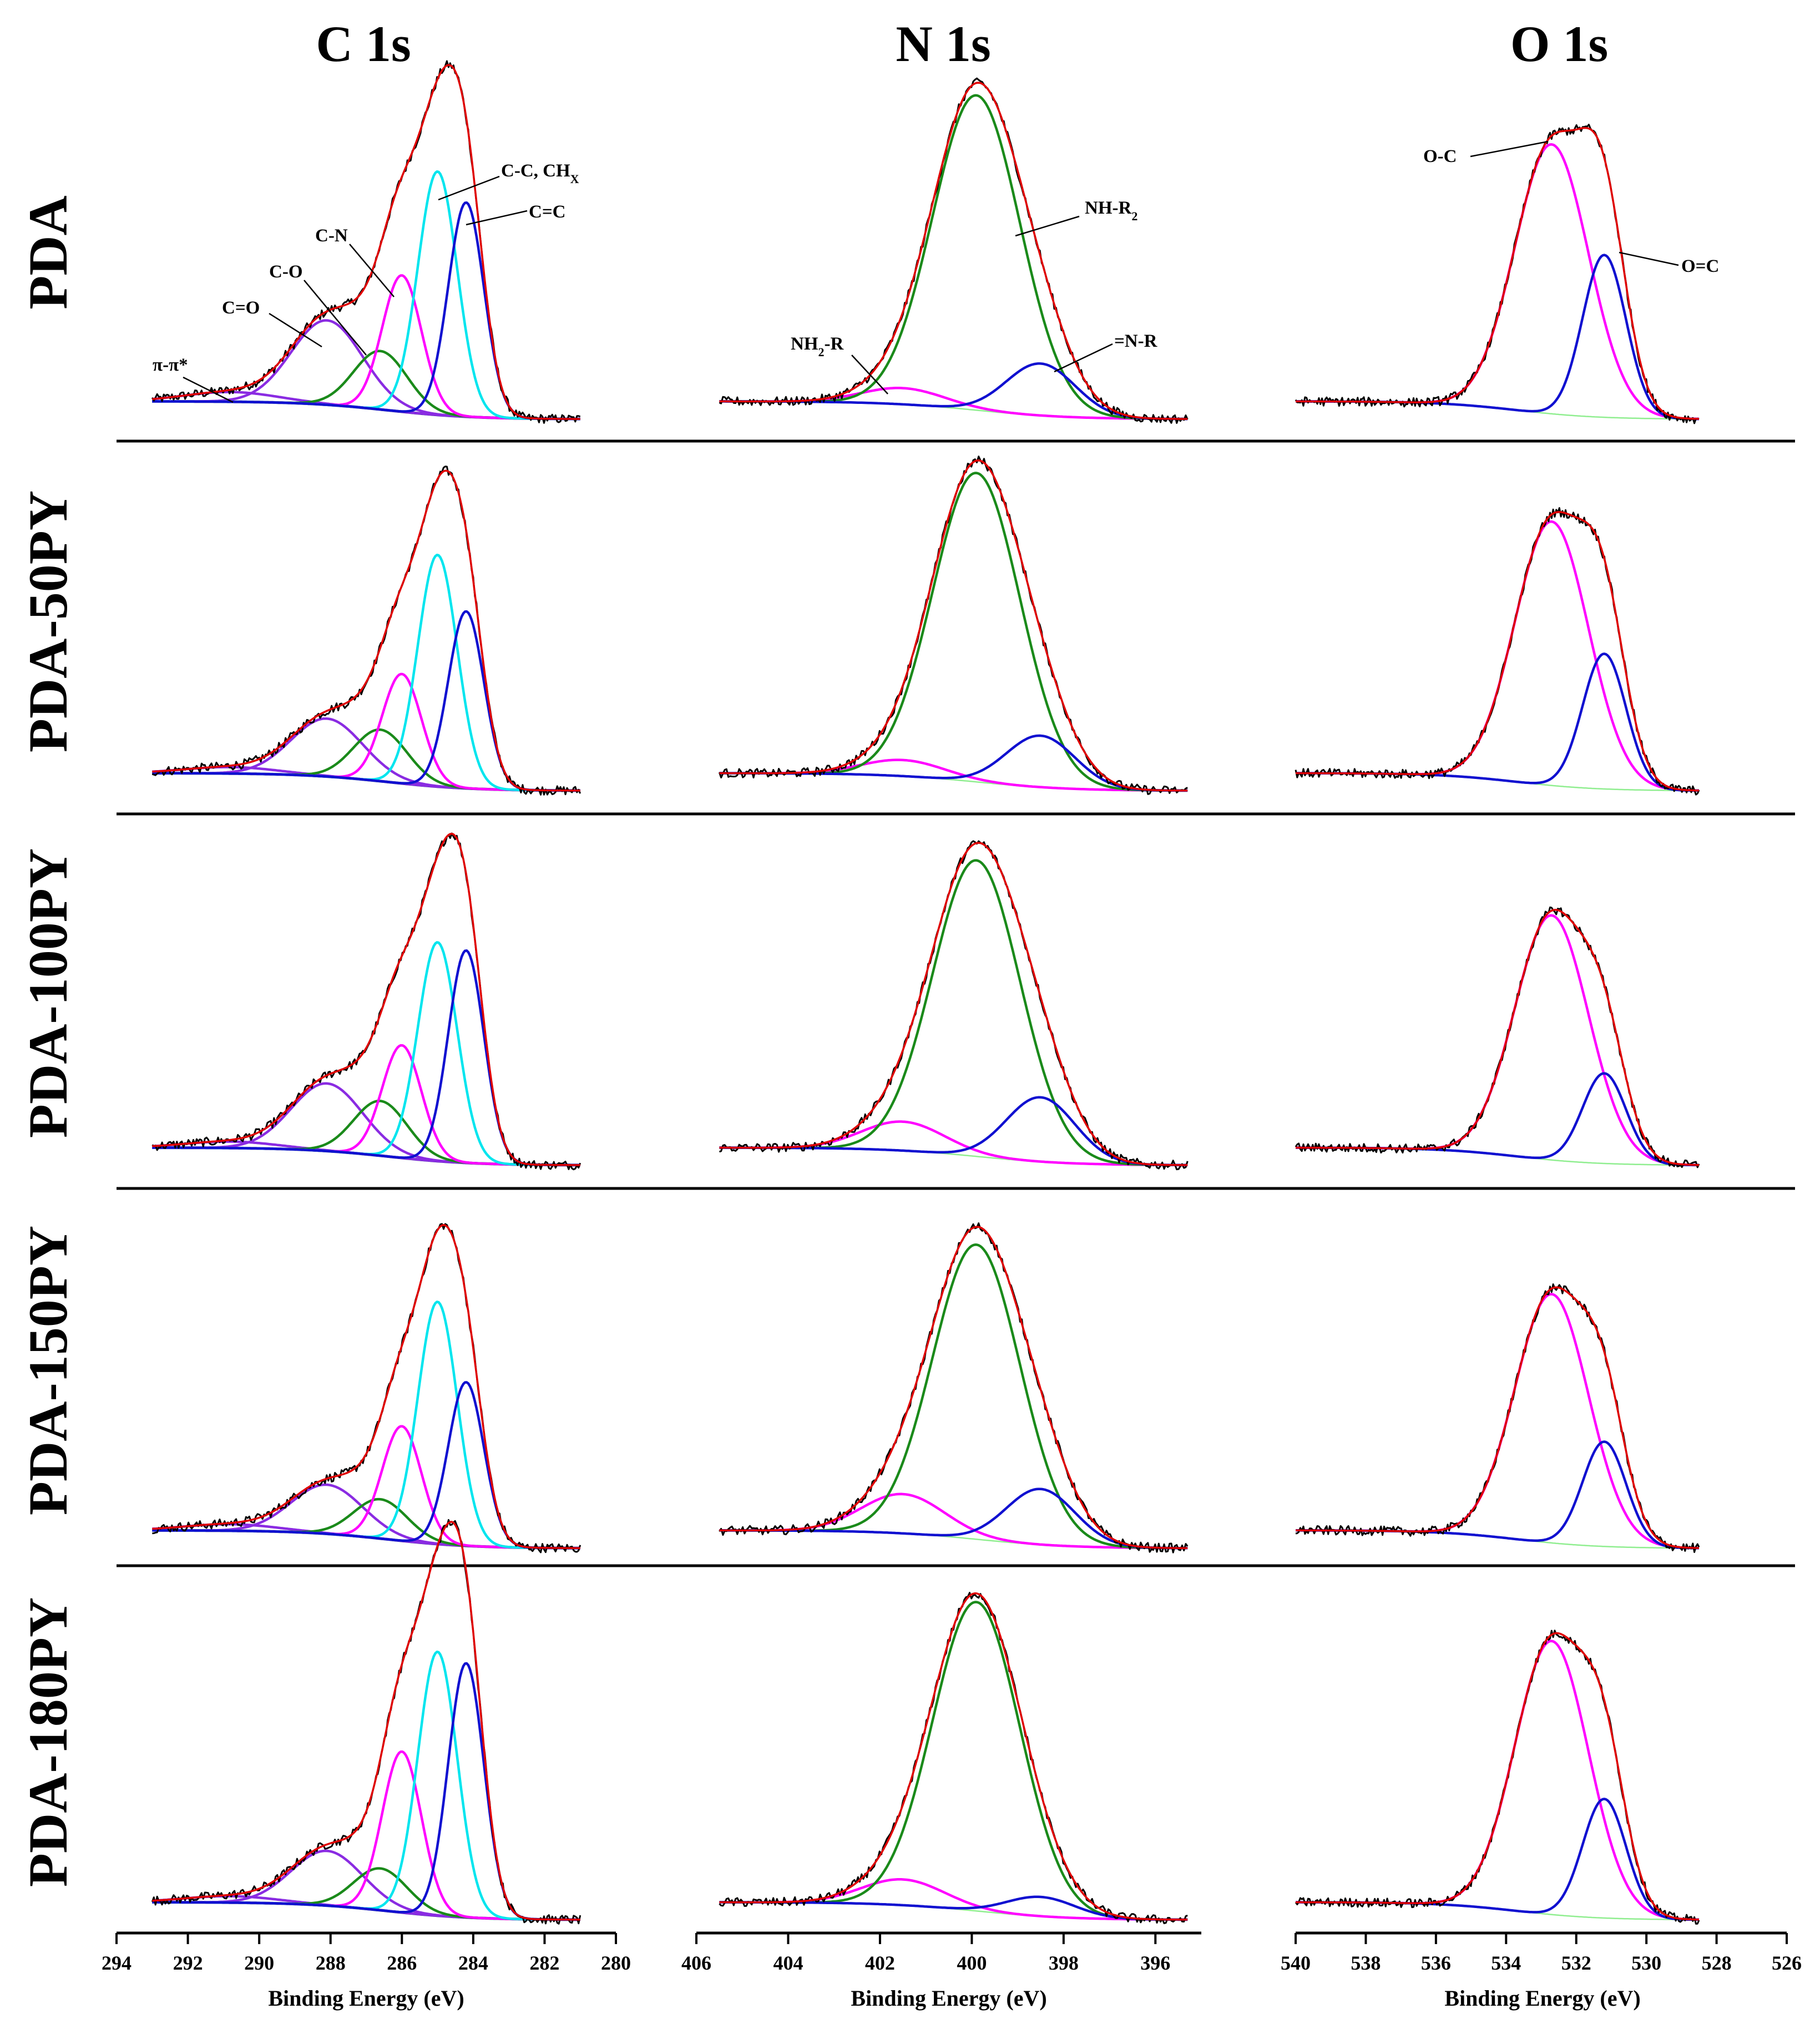 This screenshot has width=1820, height=2024. Describe the element at coordinates (48, 621) in the screenshot. I see `row-title-pda-50py: PDA-50PY` at that location.